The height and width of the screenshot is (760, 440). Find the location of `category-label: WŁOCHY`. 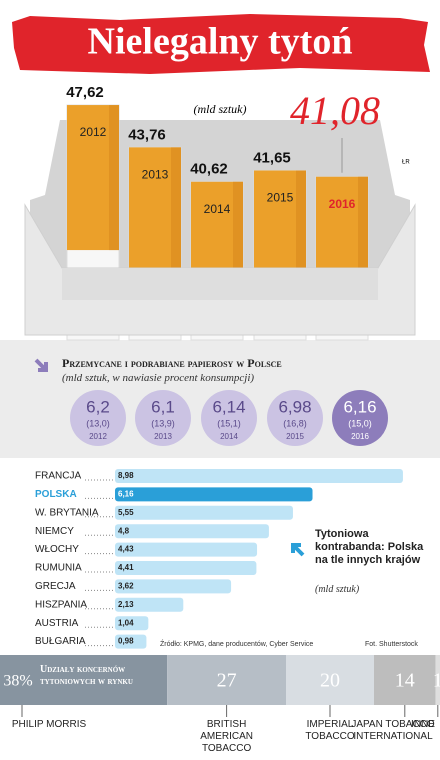

category-label: WŁOCHY is located at coordinates (57, 549).